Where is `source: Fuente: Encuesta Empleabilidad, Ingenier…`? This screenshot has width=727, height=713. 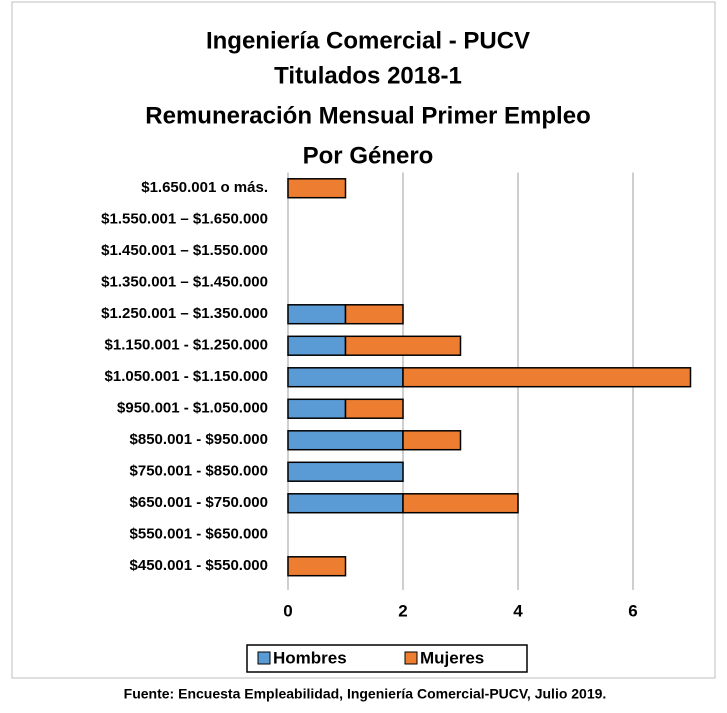 source: Fuente: Encuesta Empleabilidad, Ingenier… is located at coordinates (365, 694).